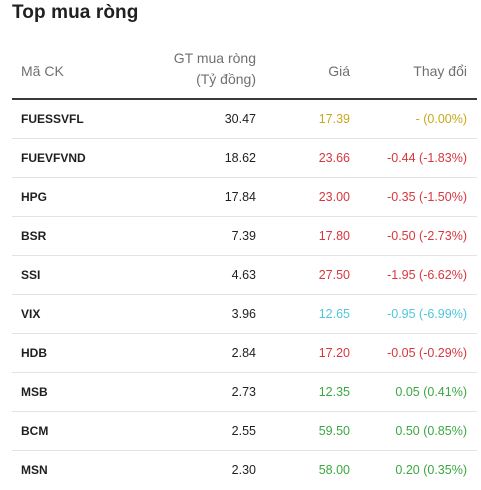 This screenshot has width=481, height=490. I want to click on price: 12.35, so click(334, 392).